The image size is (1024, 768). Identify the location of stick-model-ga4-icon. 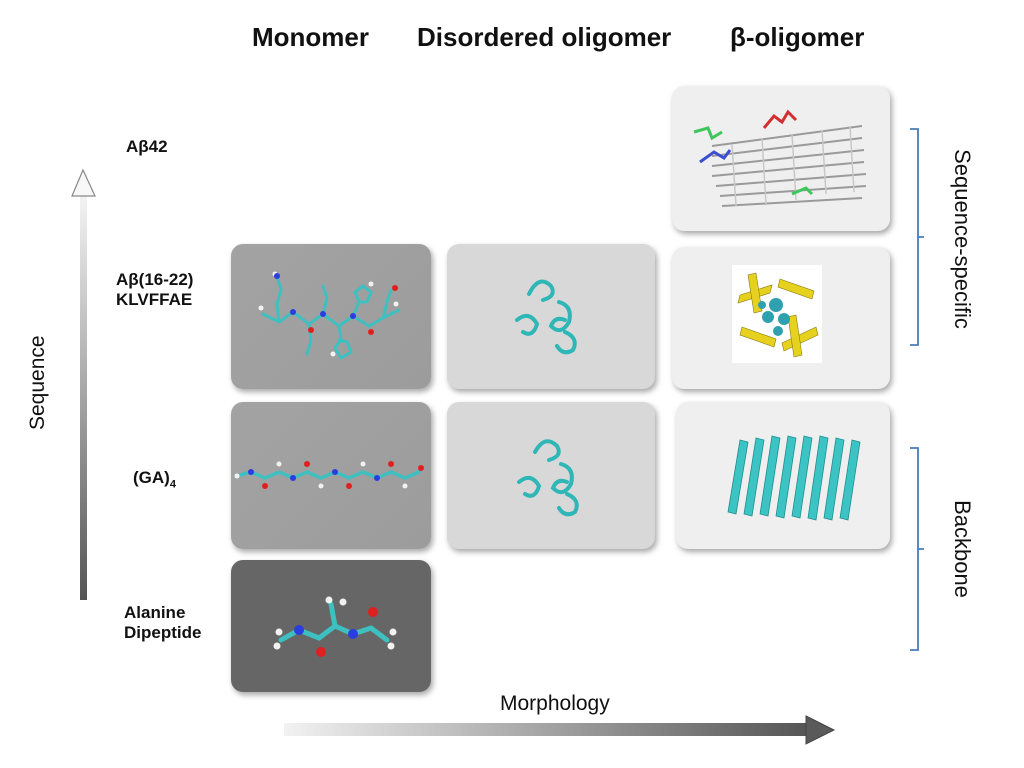
(329, 475).